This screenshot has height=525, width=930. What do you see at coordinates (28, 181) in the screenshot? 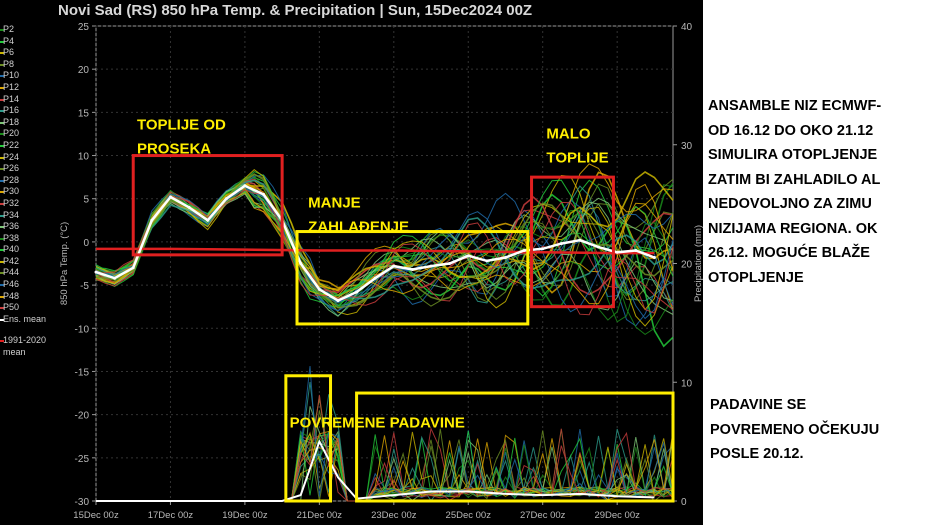
I see `legend-item: P28` at bounding box center [28, 181].